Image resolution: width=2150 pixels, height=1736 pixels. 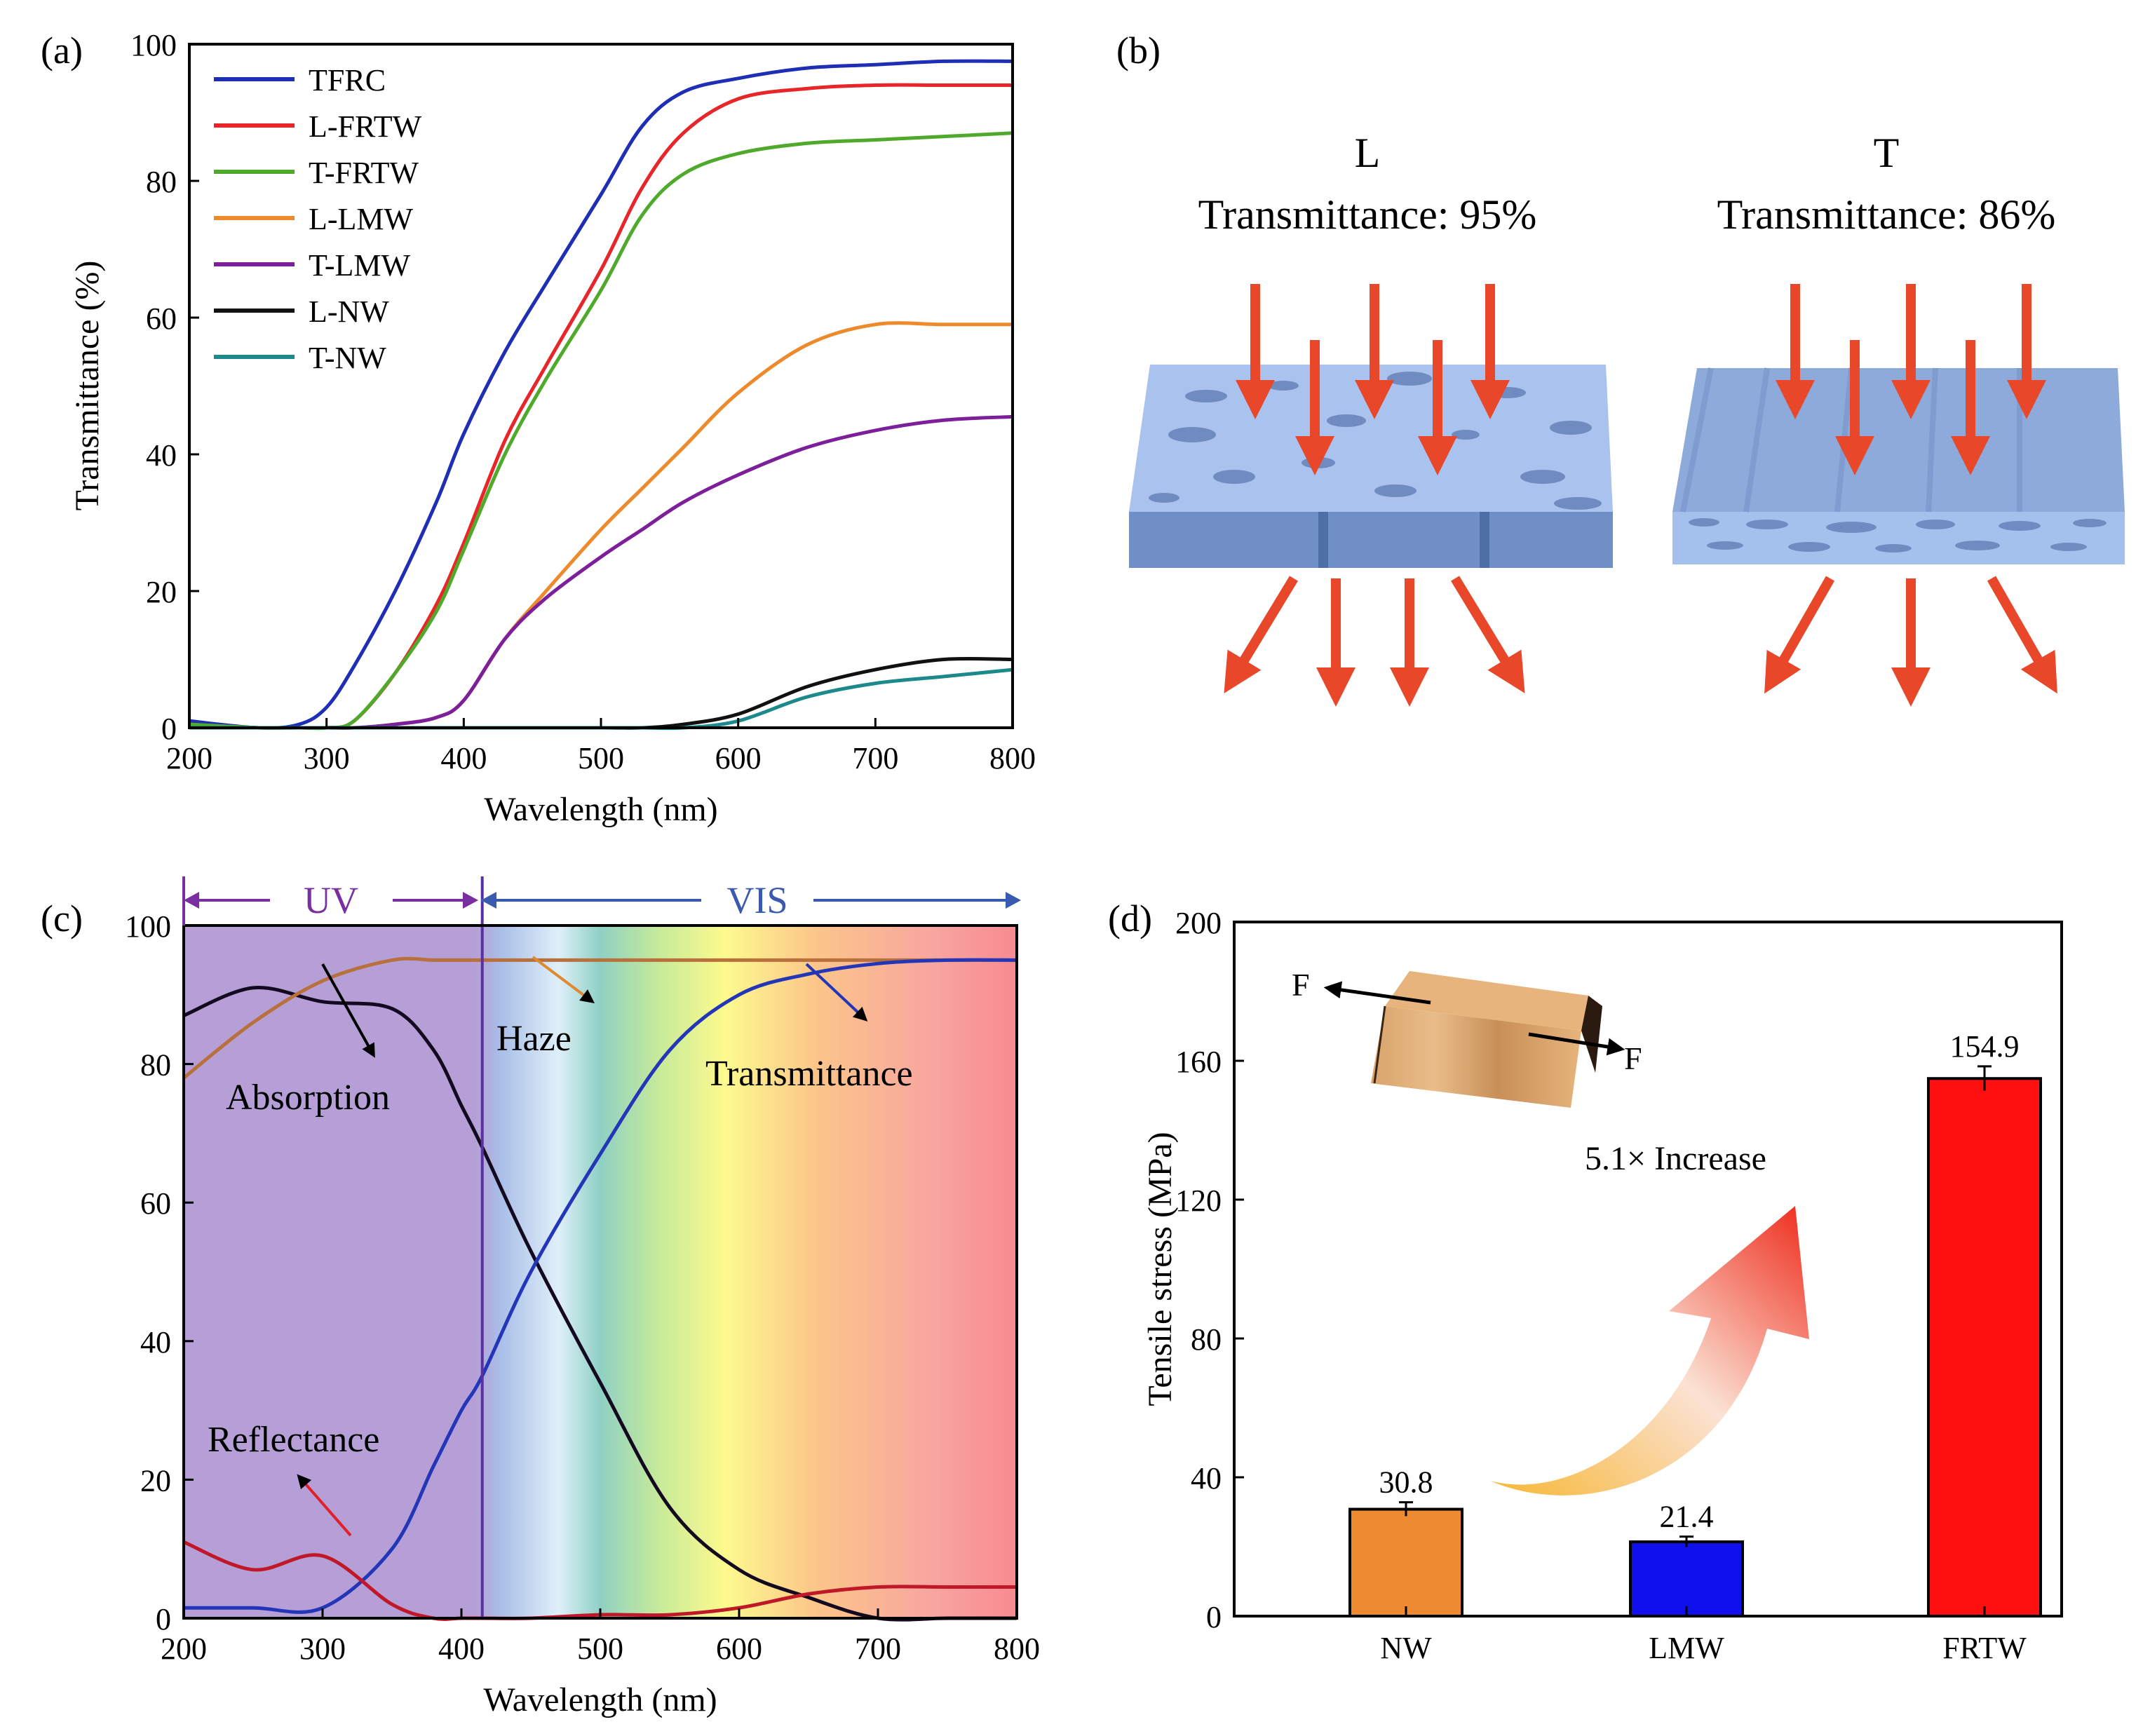 What do you see at coordinates (1368, 153) in the screenshot?
I see `left-block-title: L` at bounding box center [1368, 153].